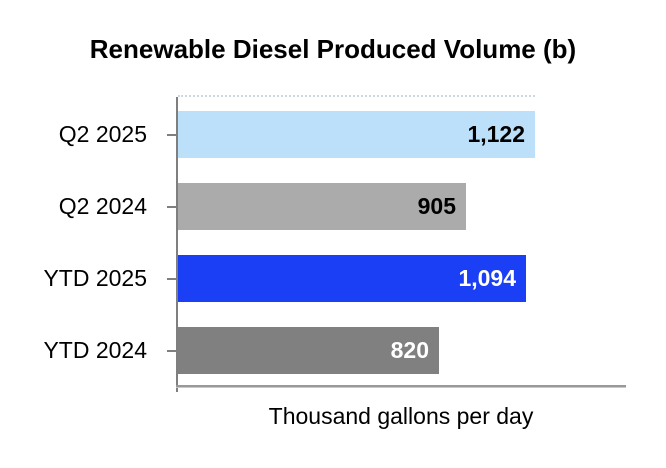 The width and height of the screenshot is (666, 468). I want to click on chart-title: Renewable Diesel Produced Volume (b), so click(333, 49).